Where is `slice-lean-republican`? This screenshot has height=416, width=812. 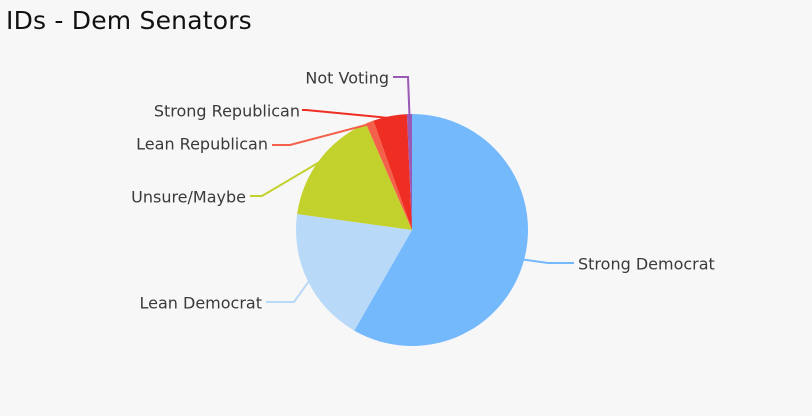
slice-lean-republican is located at coordinates (388, 175).